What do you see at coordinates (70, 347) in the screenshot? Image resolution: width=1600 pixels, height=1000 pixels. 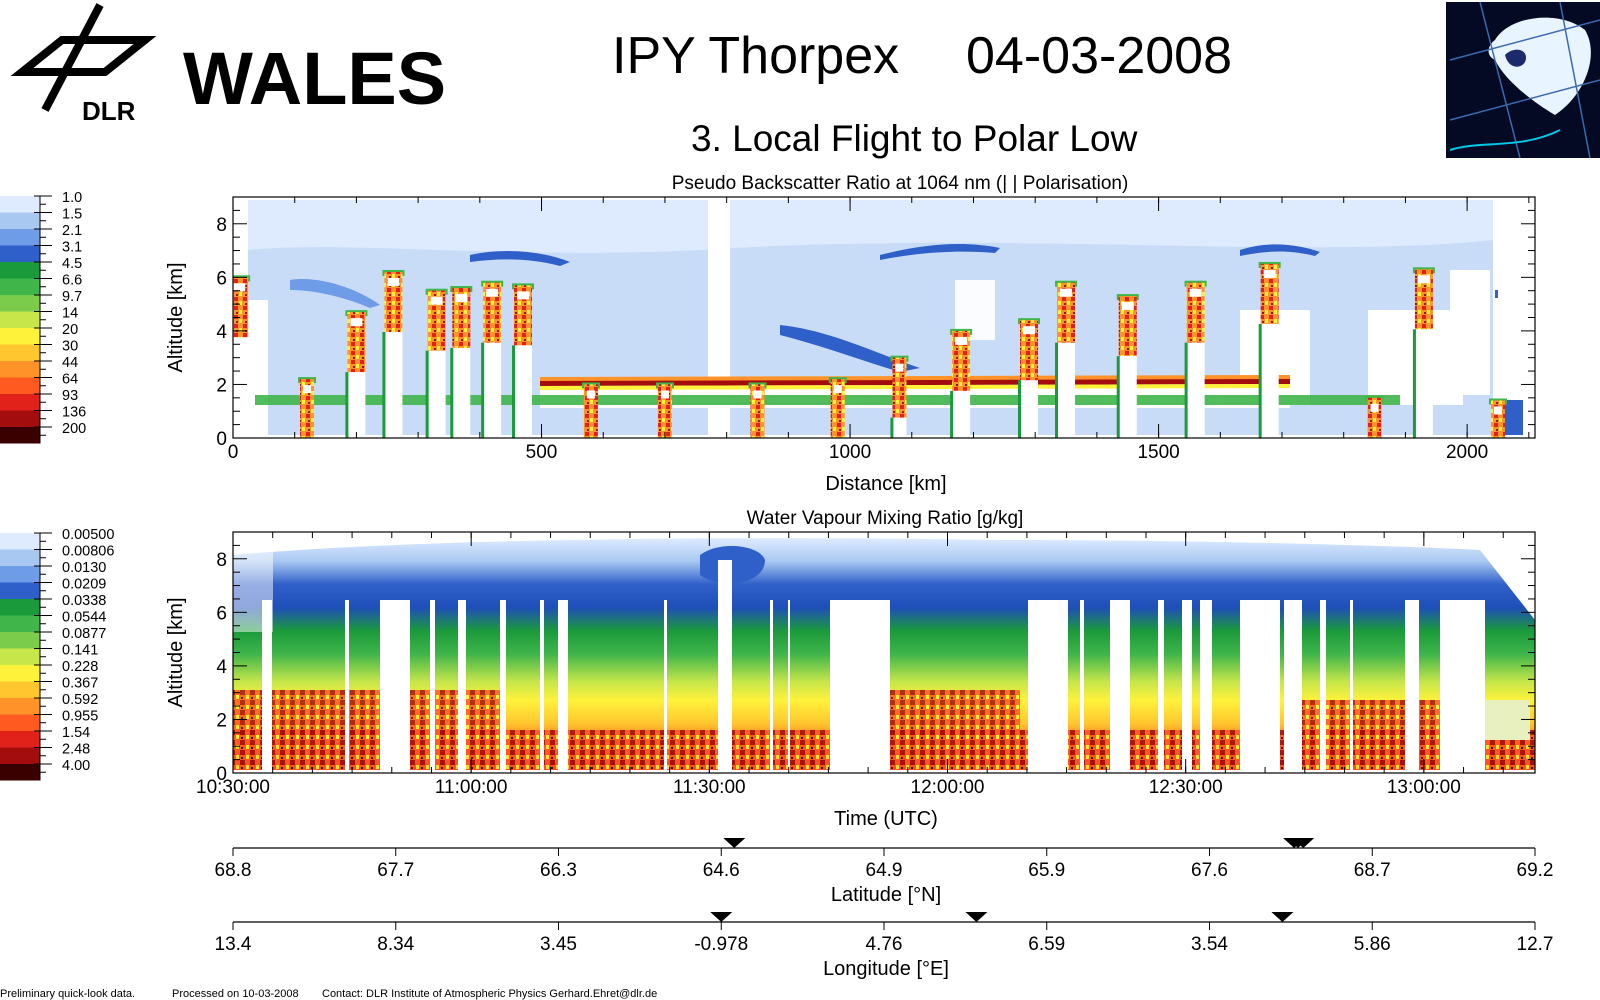 I see `backscatter-colorbar-label: 30` at bounding box center [70, 347].